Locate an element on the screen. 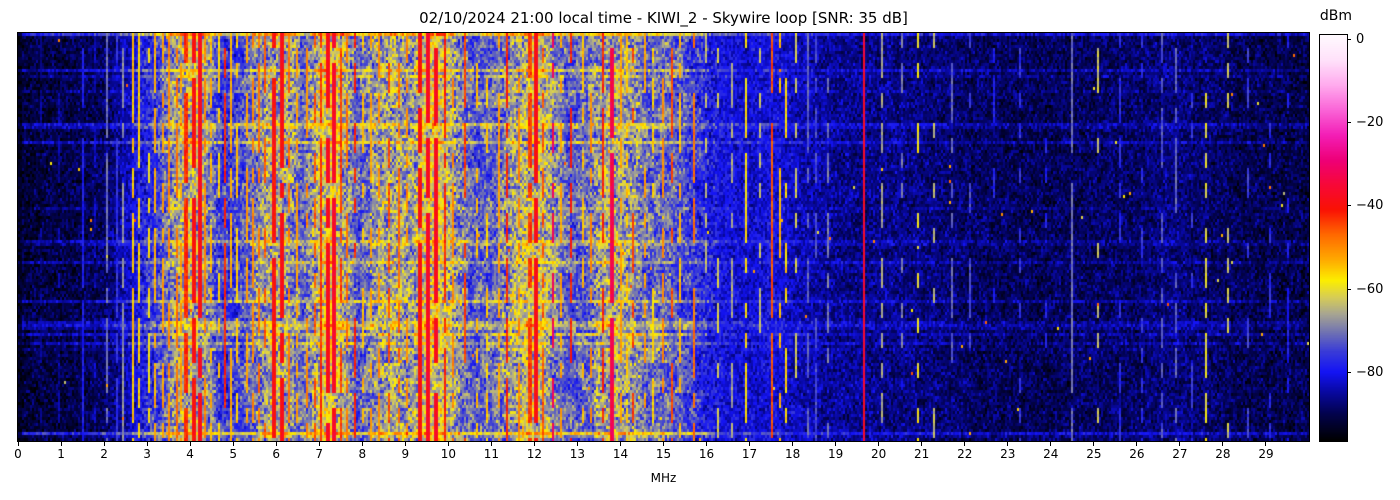  x-tick-label: 13 is located at coordinates (577, 454).